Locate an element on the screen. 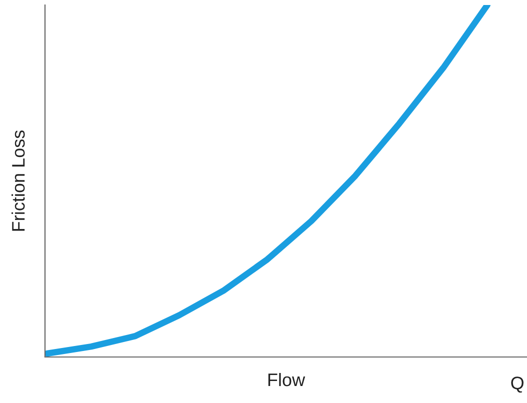 This screenshot has height=403, width=527. text: Q is located at coordinates (517, 384).